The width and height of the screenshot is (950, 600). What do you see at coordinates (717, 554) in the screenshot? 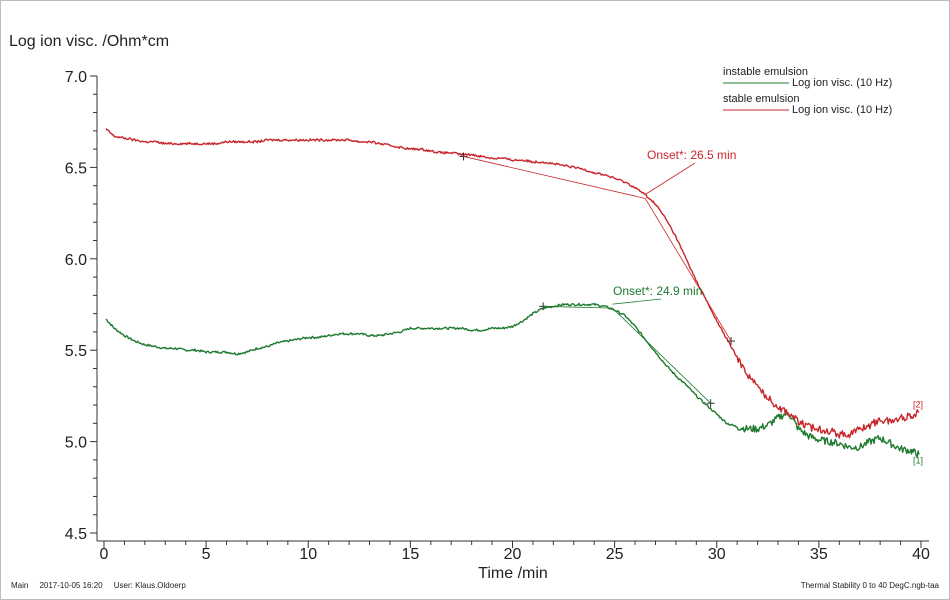
I see `x-tick-label: 30` at bounding box center [717, 554].